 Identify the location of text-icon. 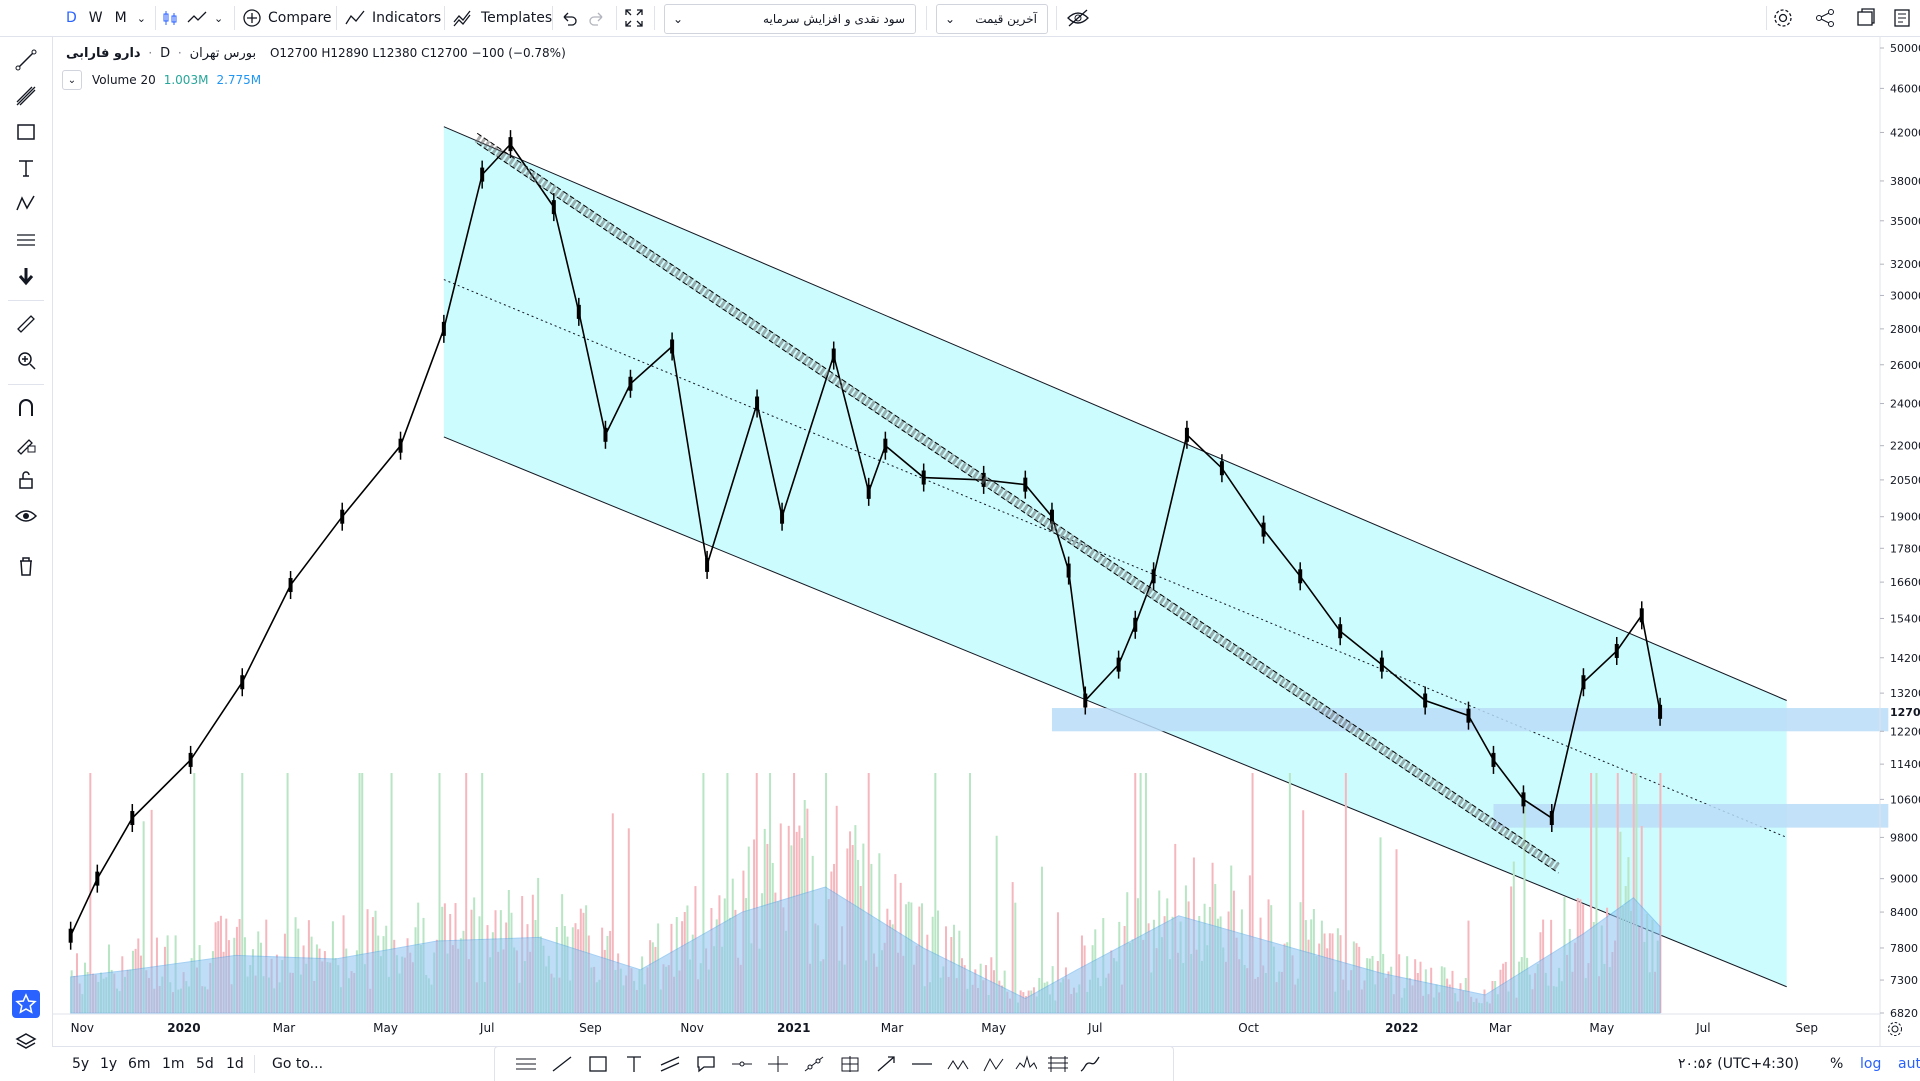
(634, 1064).